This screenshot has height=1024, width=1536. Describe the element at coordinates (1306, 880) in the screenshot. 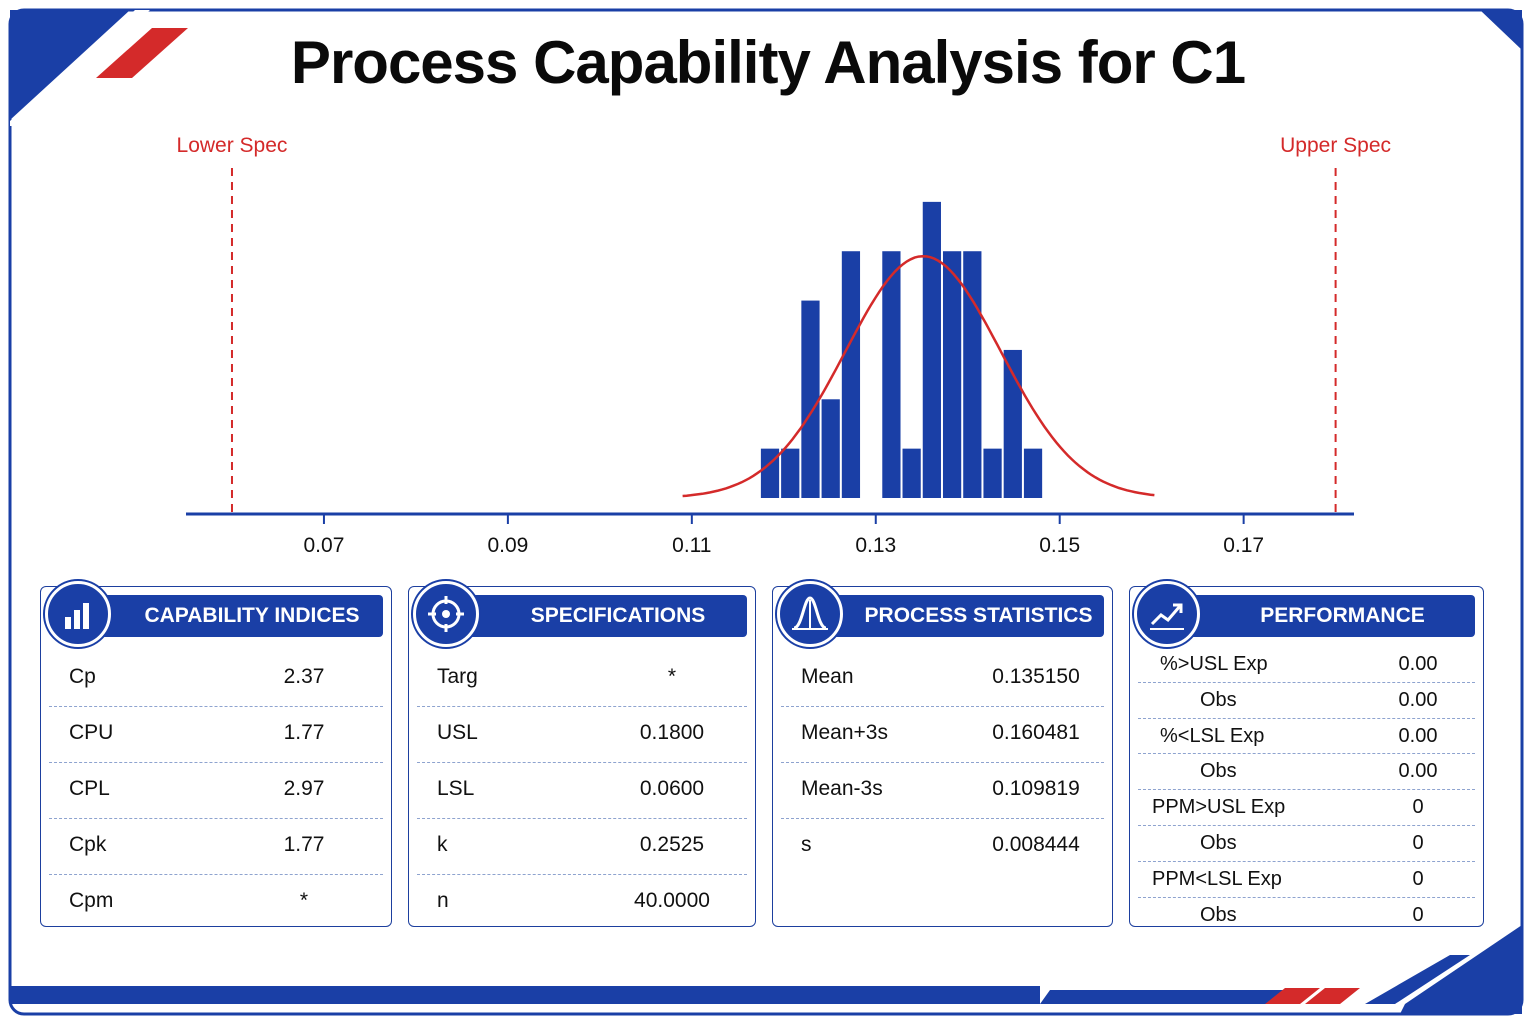

I see `table-row: PPM<LSL Exp 0` at that location.